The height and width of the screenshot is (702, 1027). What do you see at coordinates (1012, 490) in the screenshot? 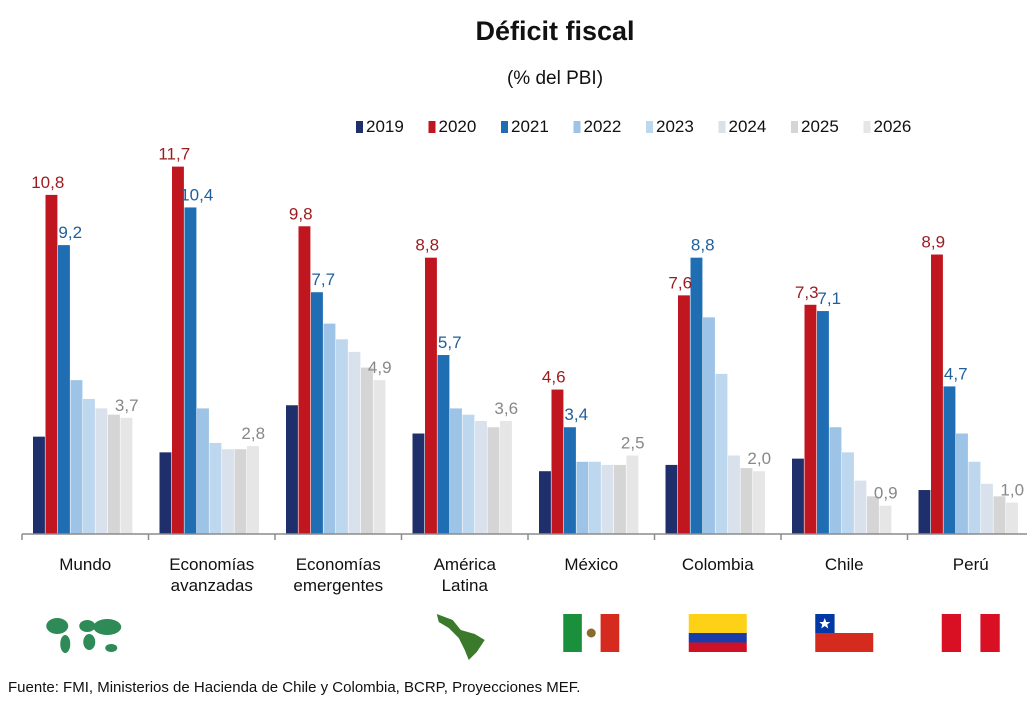
I see `data-label-7-2026: 1,0` at bounding box center [1012, 490].